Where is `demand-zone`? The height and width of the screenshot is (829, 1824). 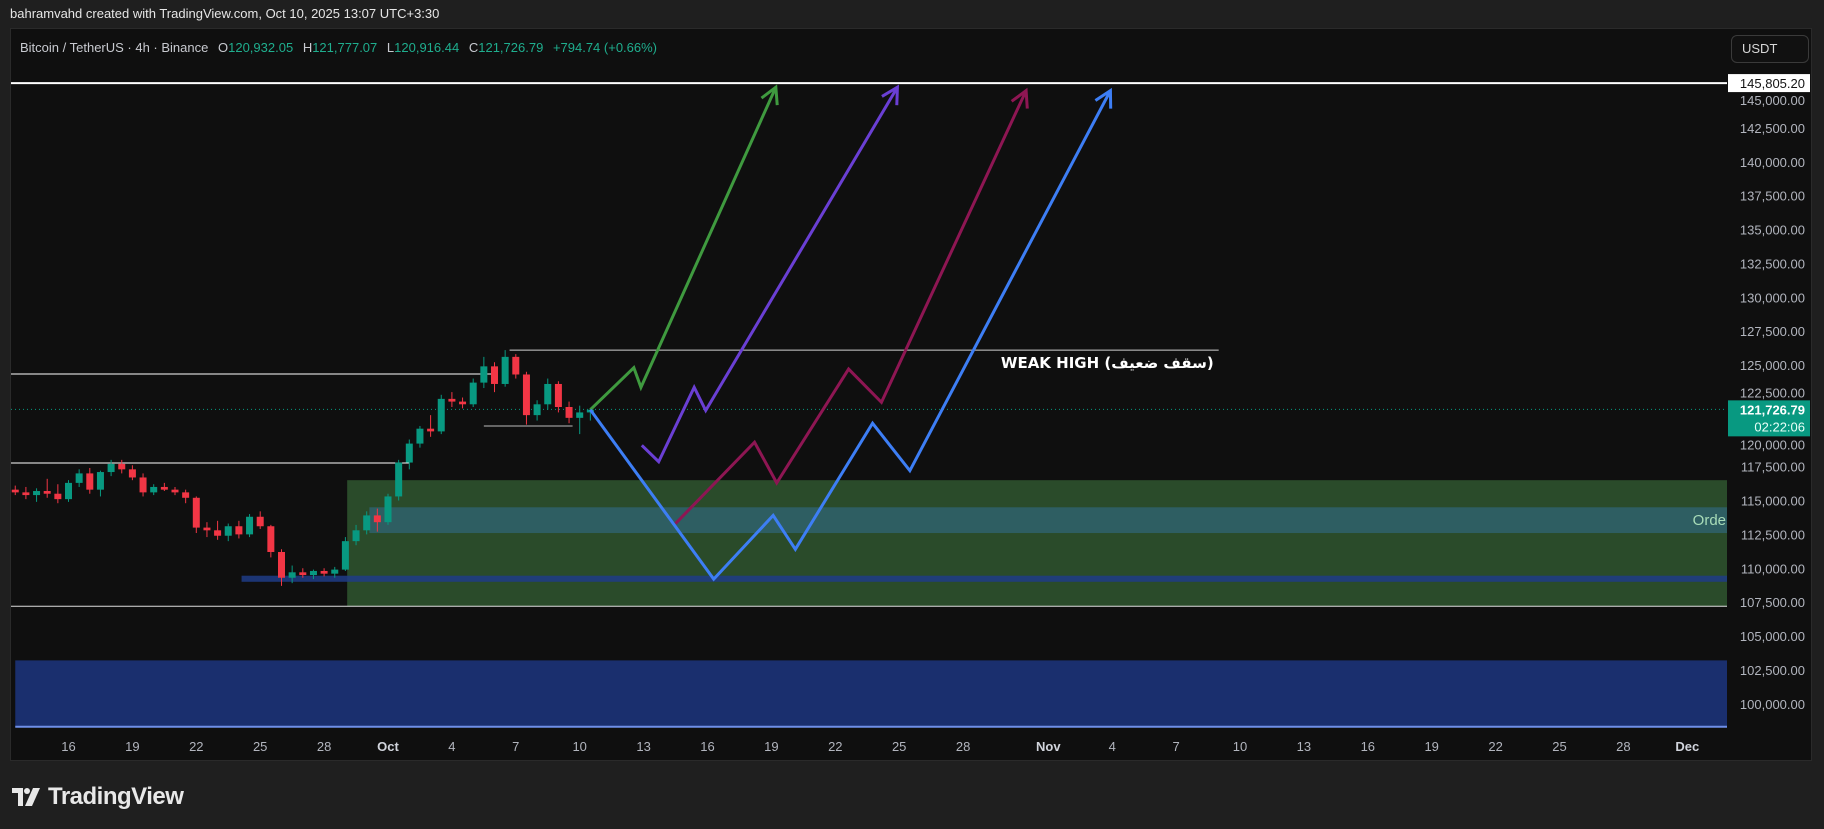
demand-zone is located at coordinates (1037, 543).